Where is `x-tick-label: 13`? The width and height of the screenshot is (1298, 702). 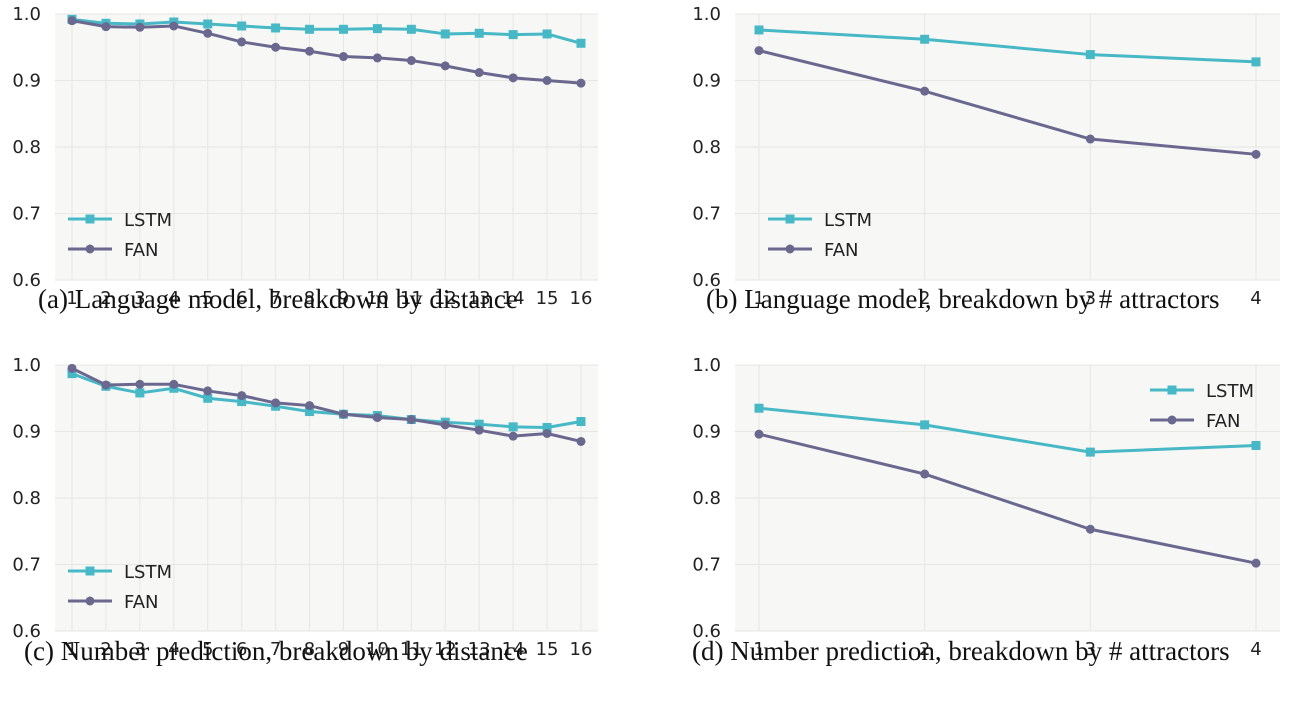 x-tick-label: 13 is located at coordinates (479, 649).